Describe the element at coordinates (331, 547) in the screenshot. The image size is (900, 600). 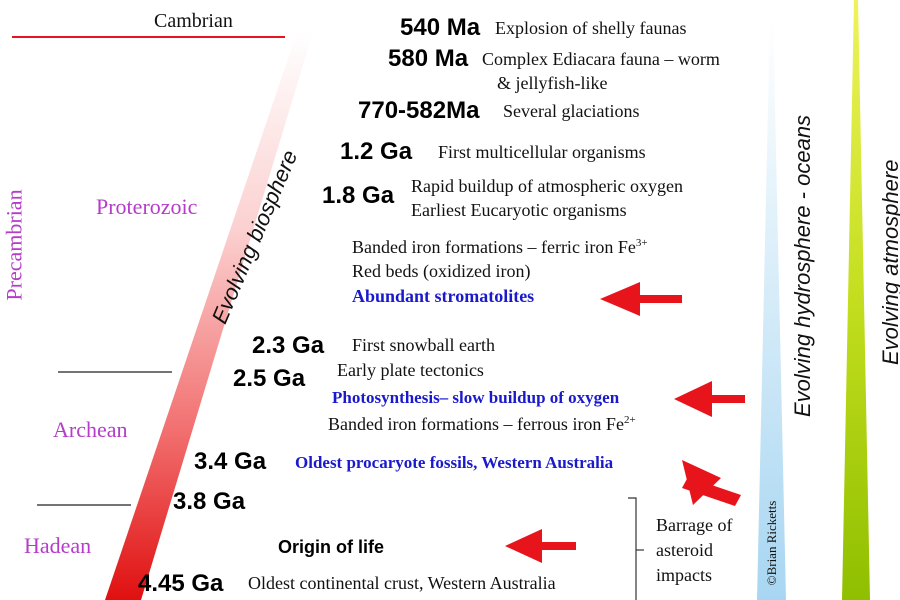
I see `origin-of-life-text: Origin of life` at that location.